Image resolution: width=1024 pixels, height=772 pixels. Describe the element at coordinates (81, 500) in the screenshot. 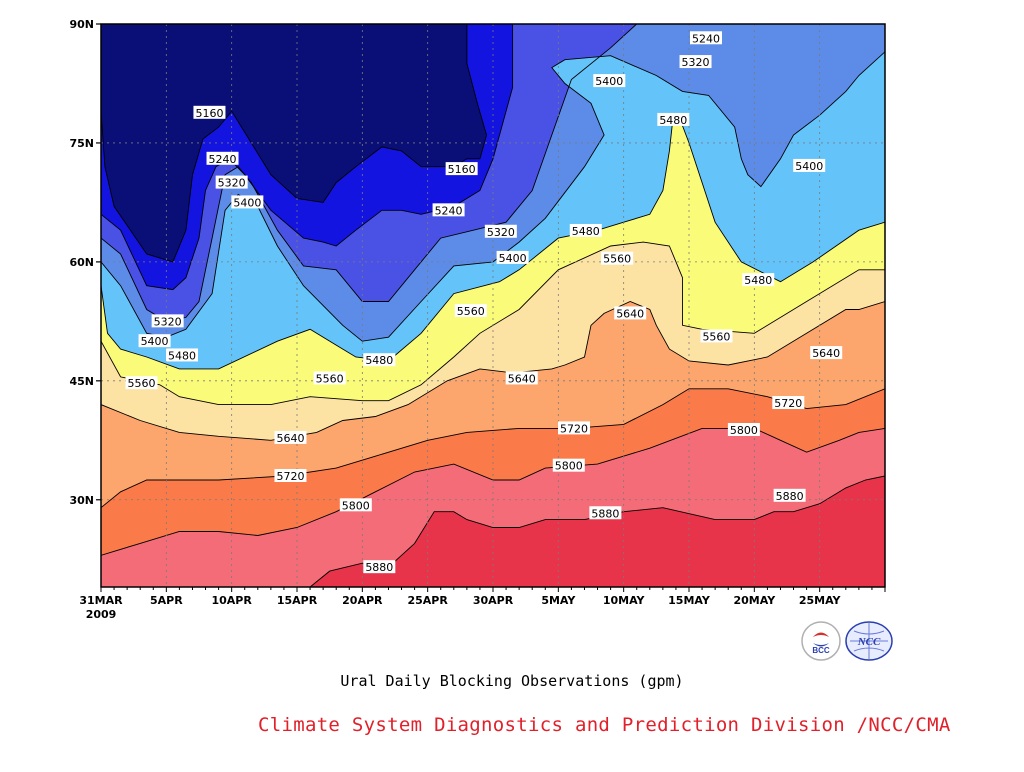

I see `y-tick-label: 30N` at that location.